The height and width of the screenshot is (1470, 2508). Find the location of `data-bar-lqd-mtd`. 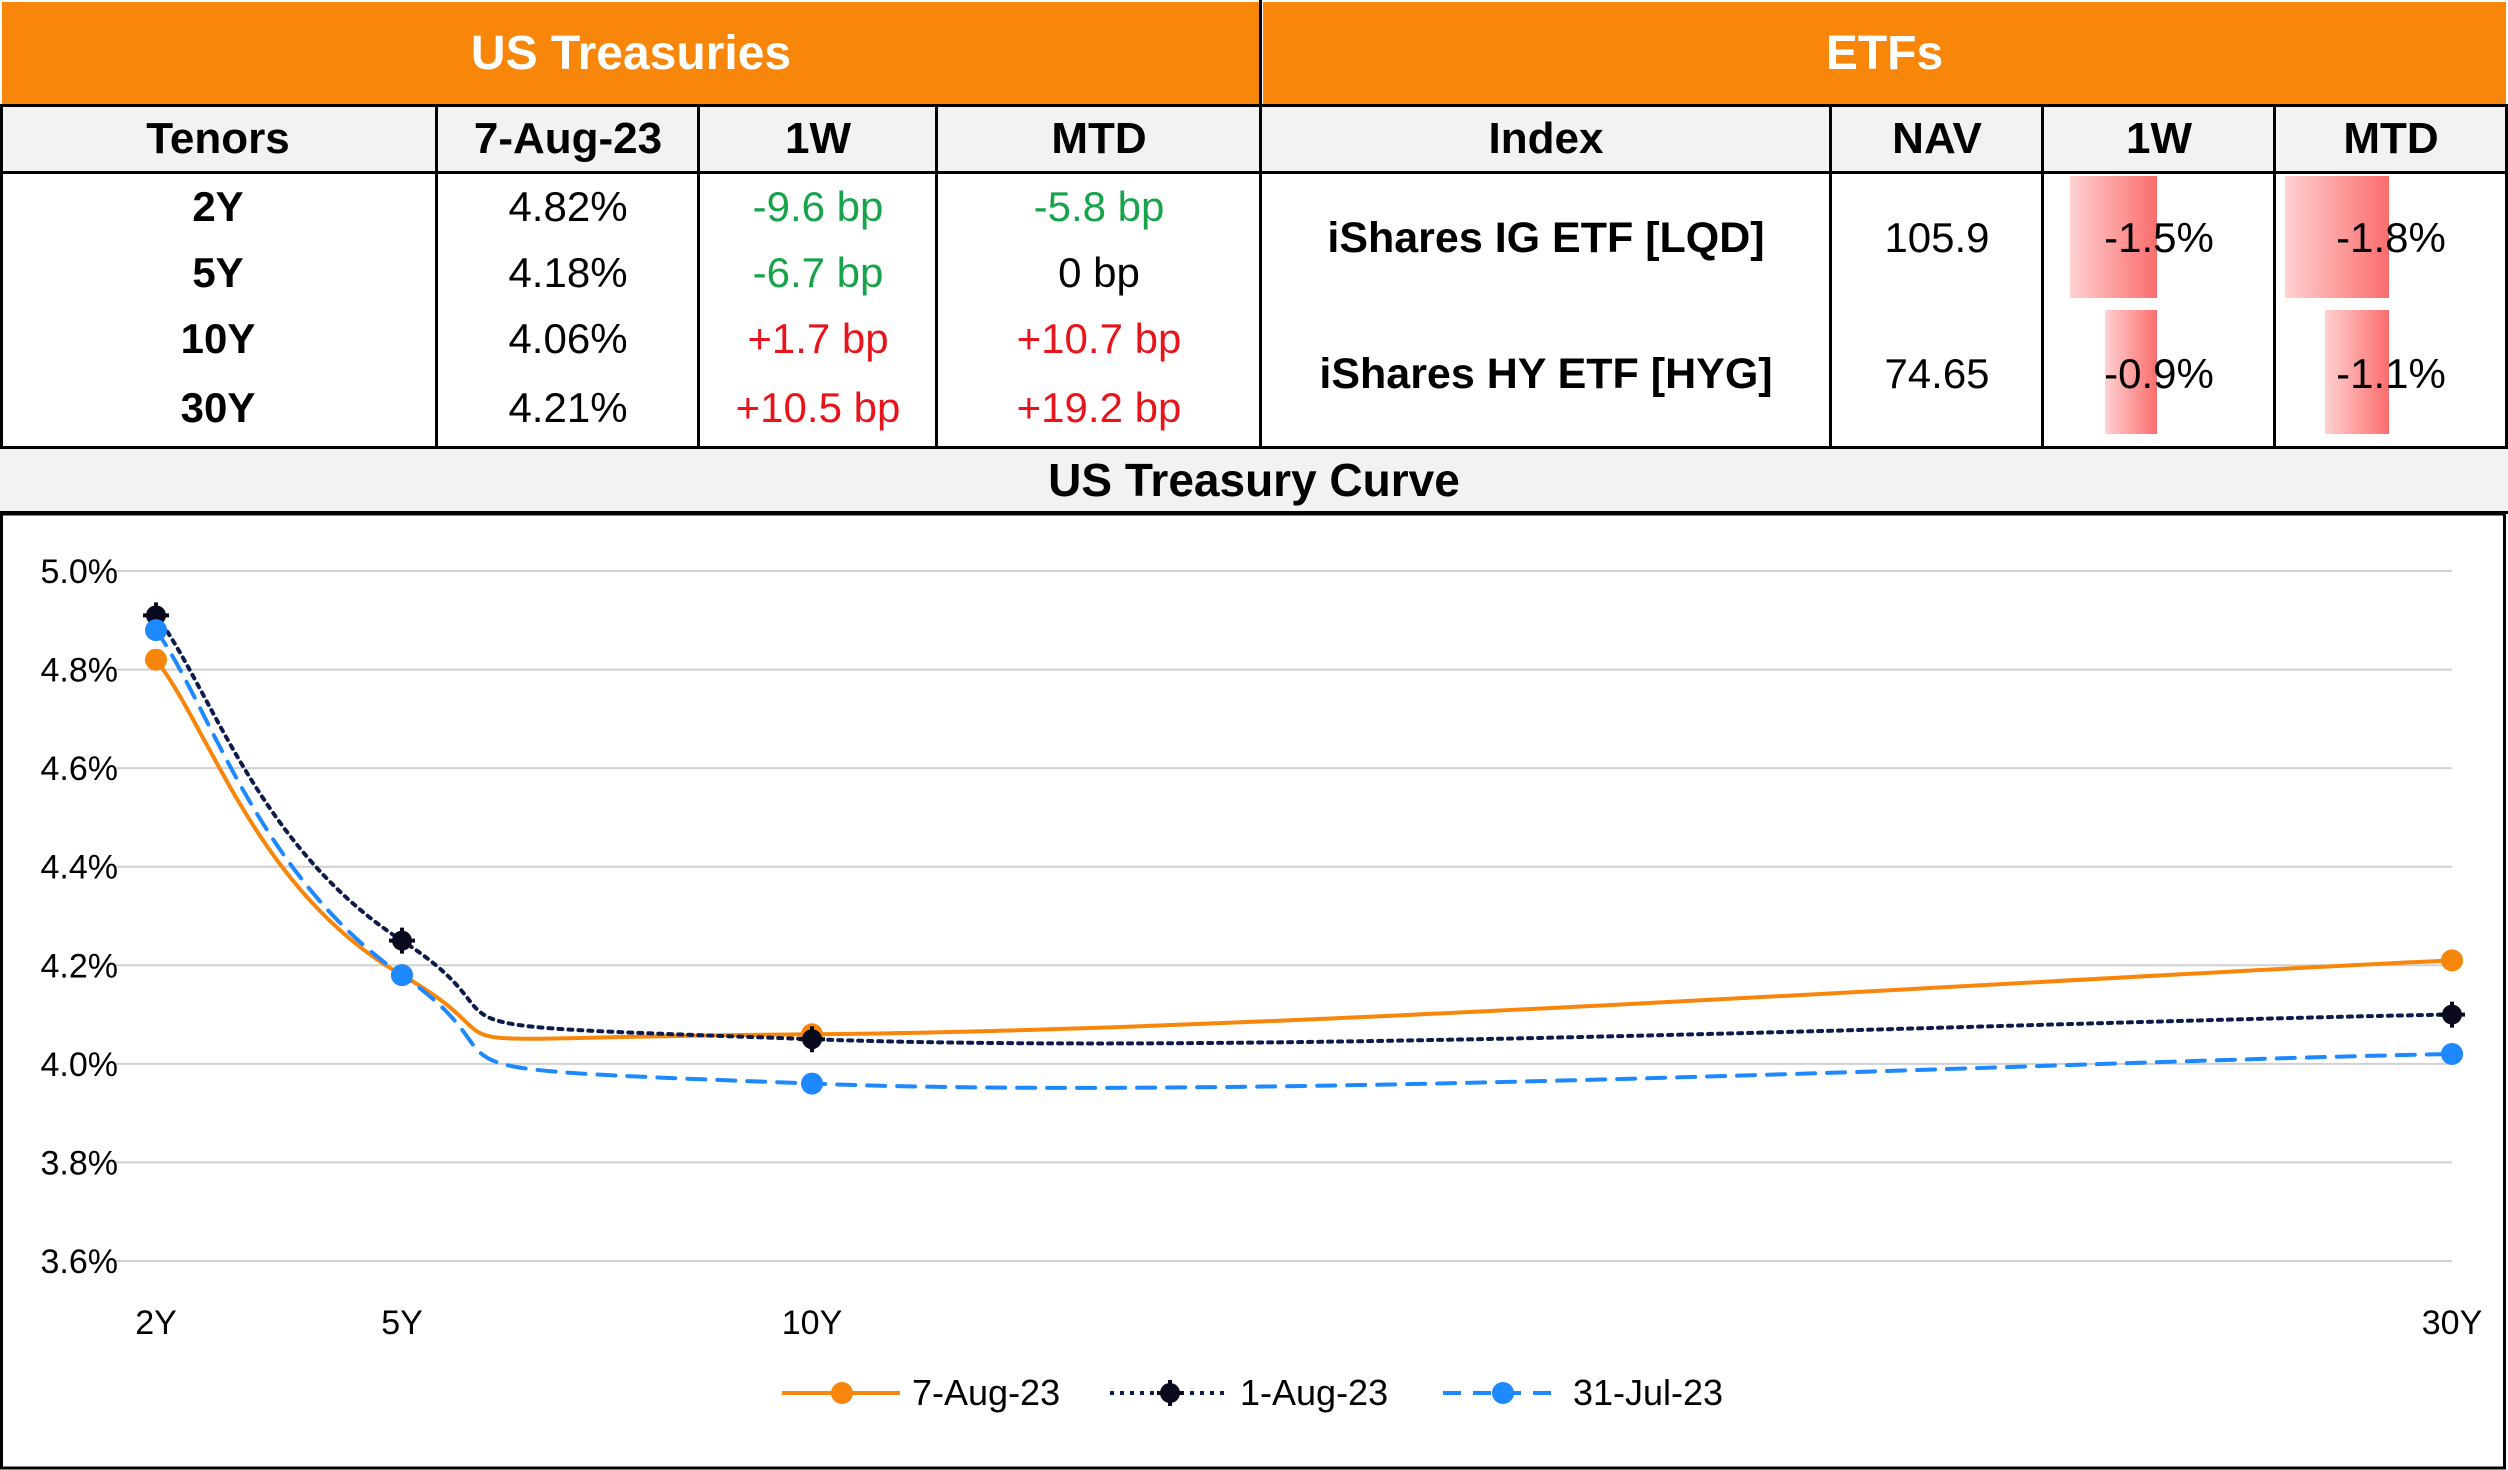

data-bar-lqd-mtd is located at coordinates (2337, 237).